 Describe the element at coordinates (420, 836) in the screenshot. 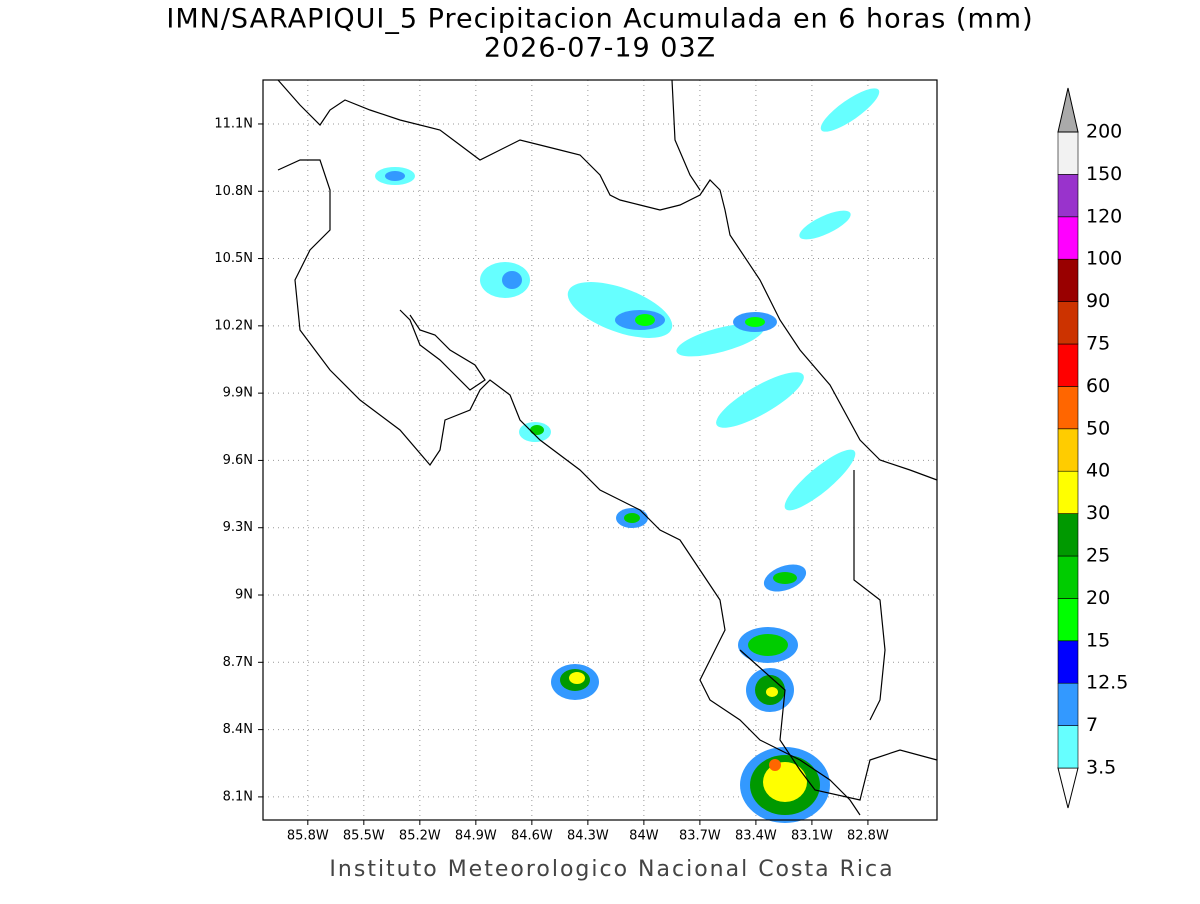

I see `x-tick-label: 85.2W` at that location.